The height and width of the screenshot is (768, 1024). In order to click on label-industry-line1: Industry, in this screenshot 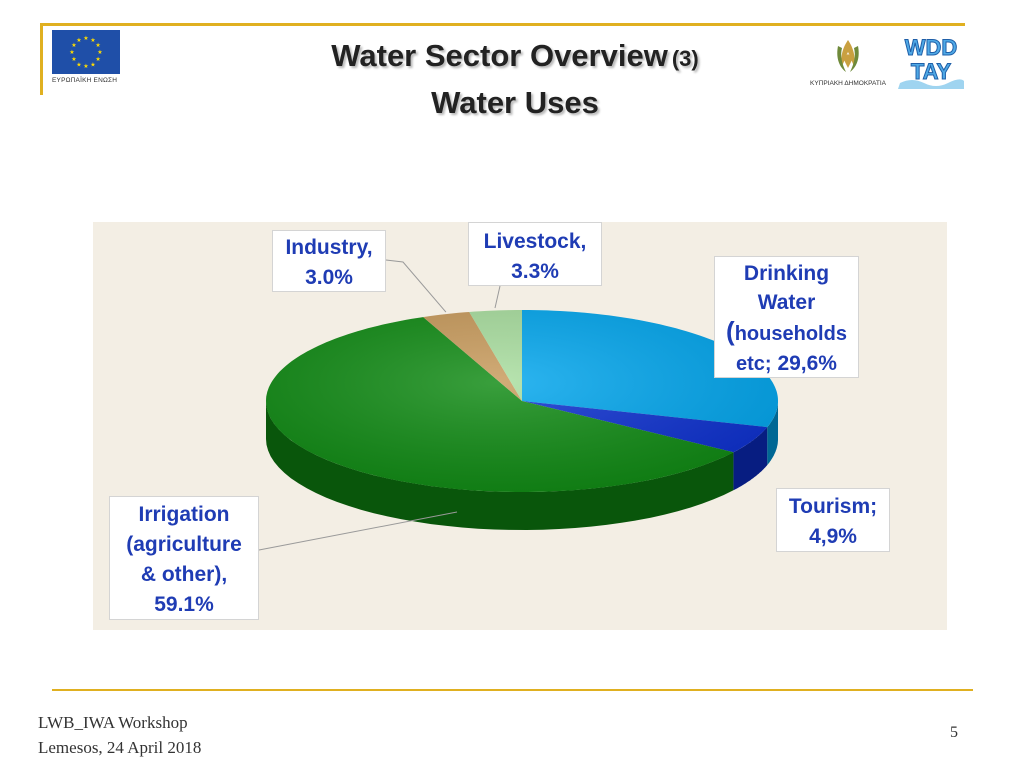, I will do `click(329, 247)`.